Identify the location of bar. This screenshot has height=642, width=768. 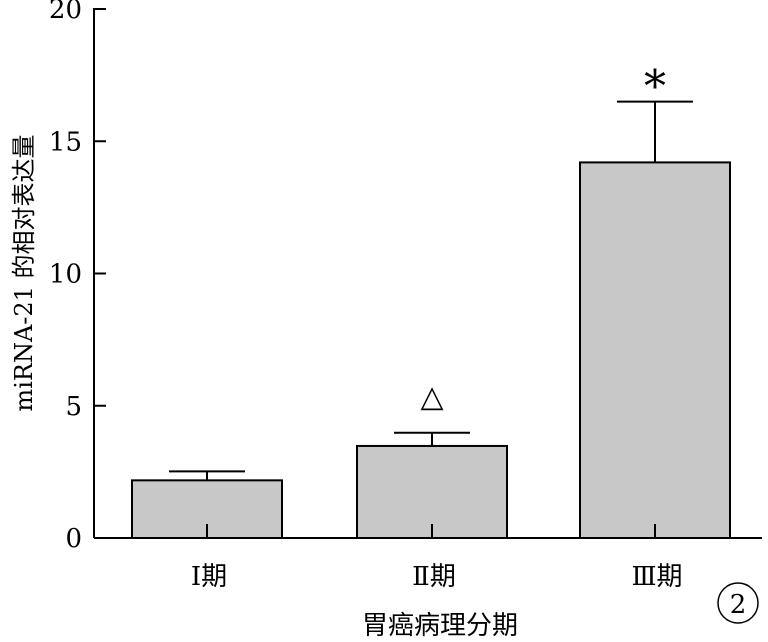
(655, 350).